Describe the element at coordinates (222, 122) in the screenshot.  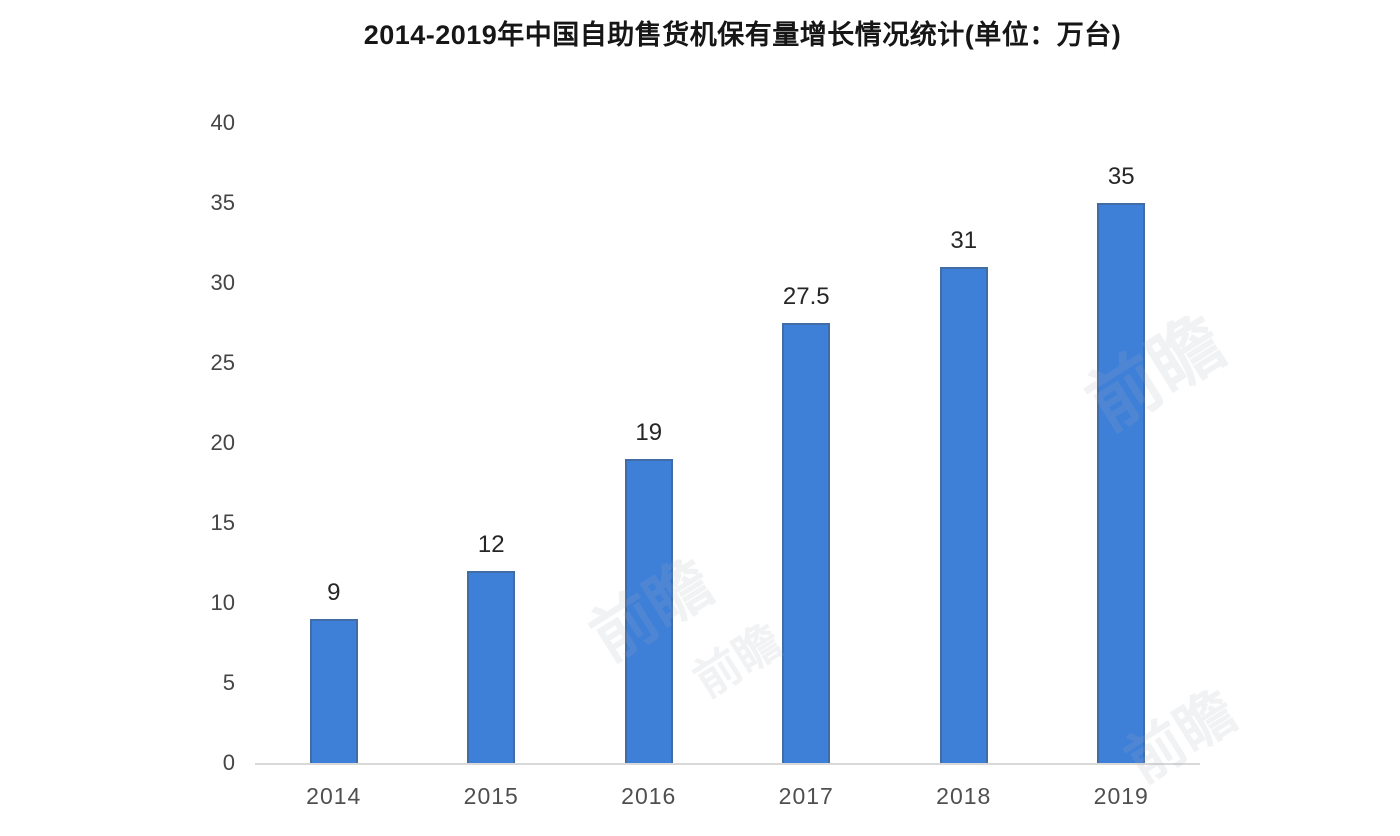
I see `y-tick-label: 40` at that location.